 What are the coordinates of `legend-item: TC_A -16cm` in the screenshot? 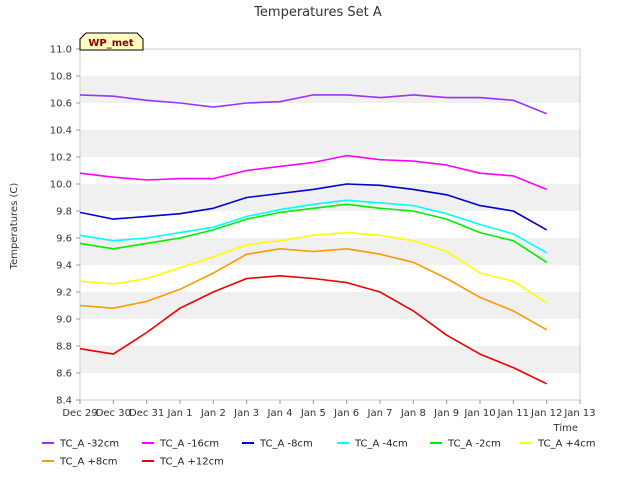 It's located at (180, 444).